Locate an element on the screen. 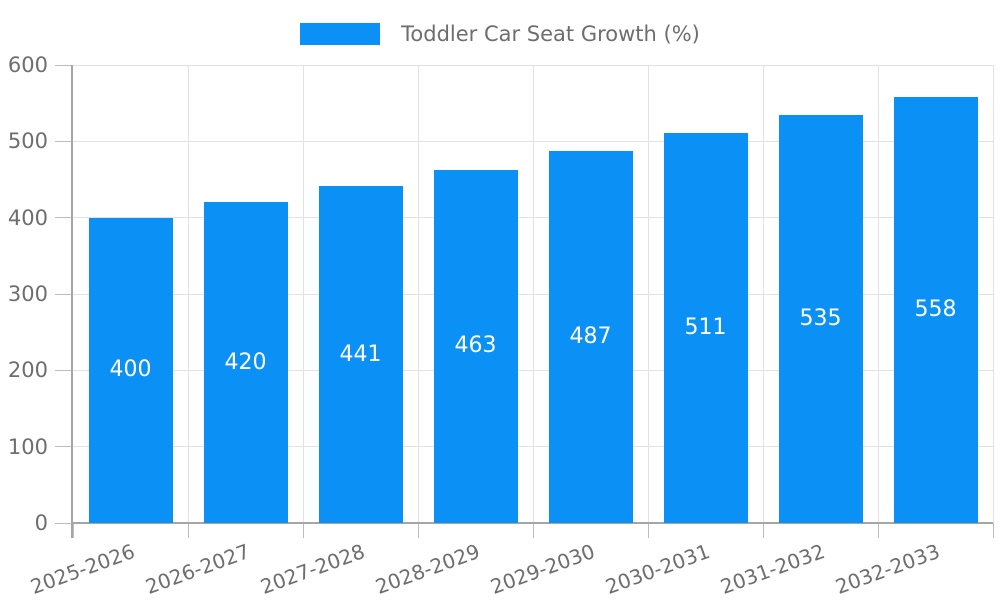 The height and width of the screenshot is (600, 1000). y-tick-label: 100 is located at coordinates (27, 446).